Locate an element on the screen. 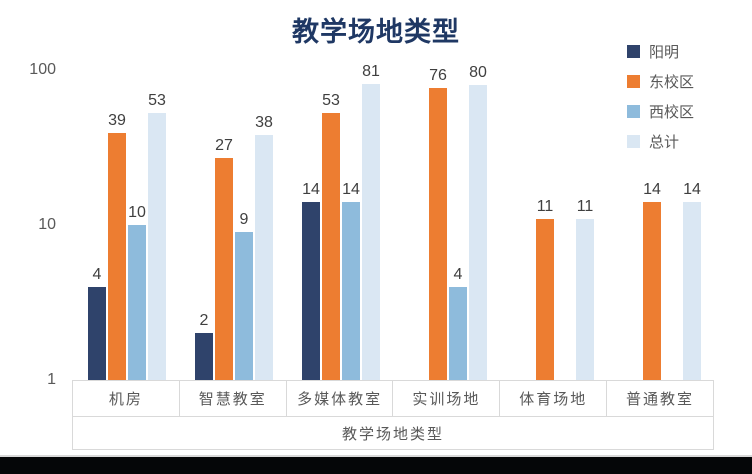 This screenshot has width=752, height=474. legend: 阳明东校区西校区总计 is located at coordinates (660, 96).